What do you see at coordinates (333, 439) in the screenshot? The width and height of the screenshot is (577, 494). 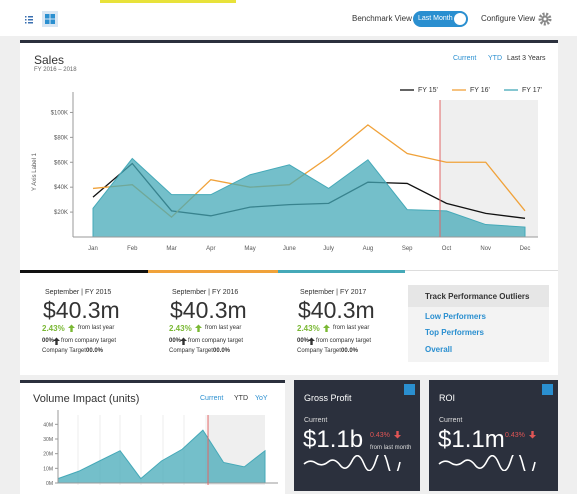 I see `card-value: $1.1b` at bounding box center [333, 439].